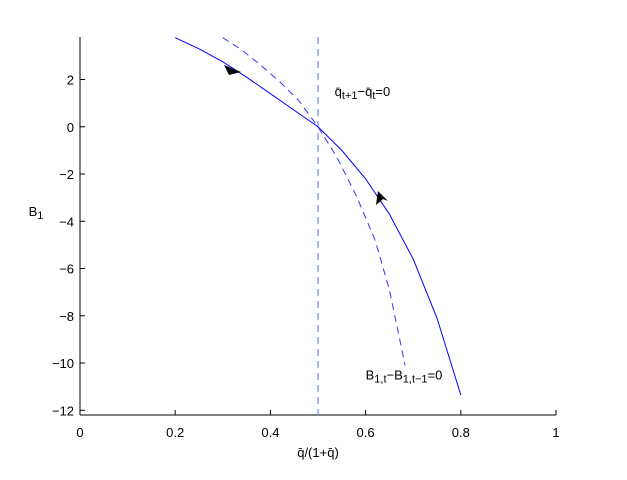  I want to click on text-part: q̄/(1+q̄), so click(318, 452).